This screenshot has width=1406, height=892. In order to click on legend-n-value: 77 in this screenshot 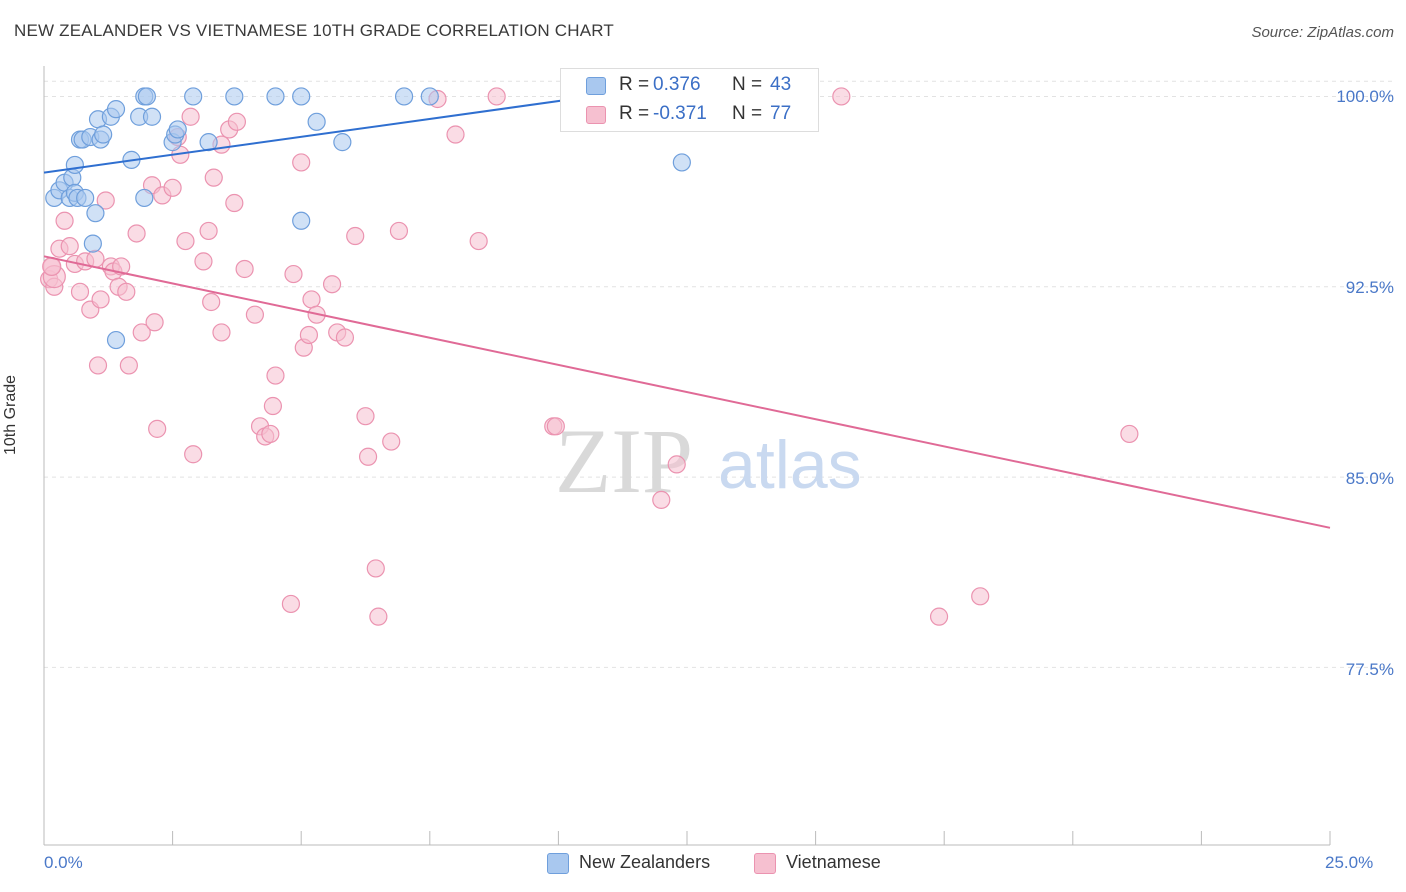, I will do `click(781, 113)`.